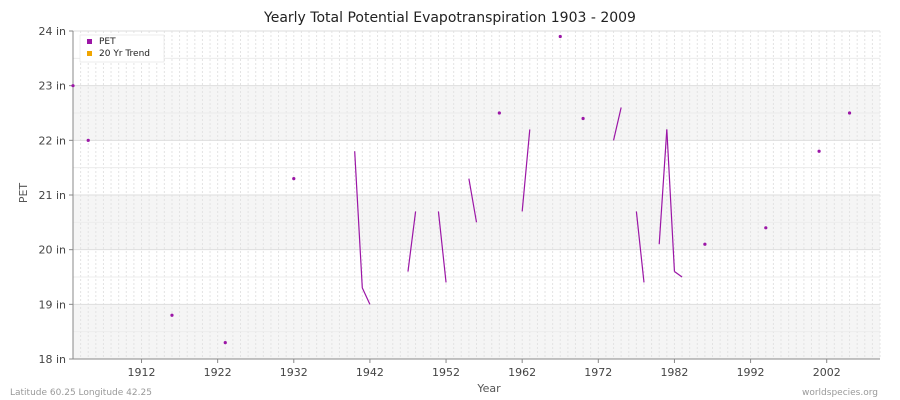 This screenshot has width=900, height=400. What do you see at coordinates (294, 372) in the screenshot?
I see `x-tick-label: 1932` at bounding box center [294, 372].